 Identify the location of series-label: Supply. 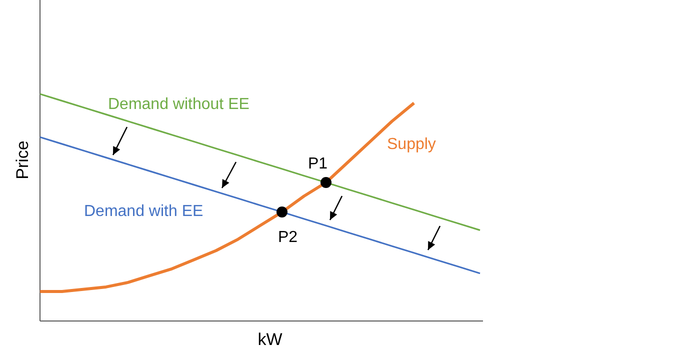
(411, 144).